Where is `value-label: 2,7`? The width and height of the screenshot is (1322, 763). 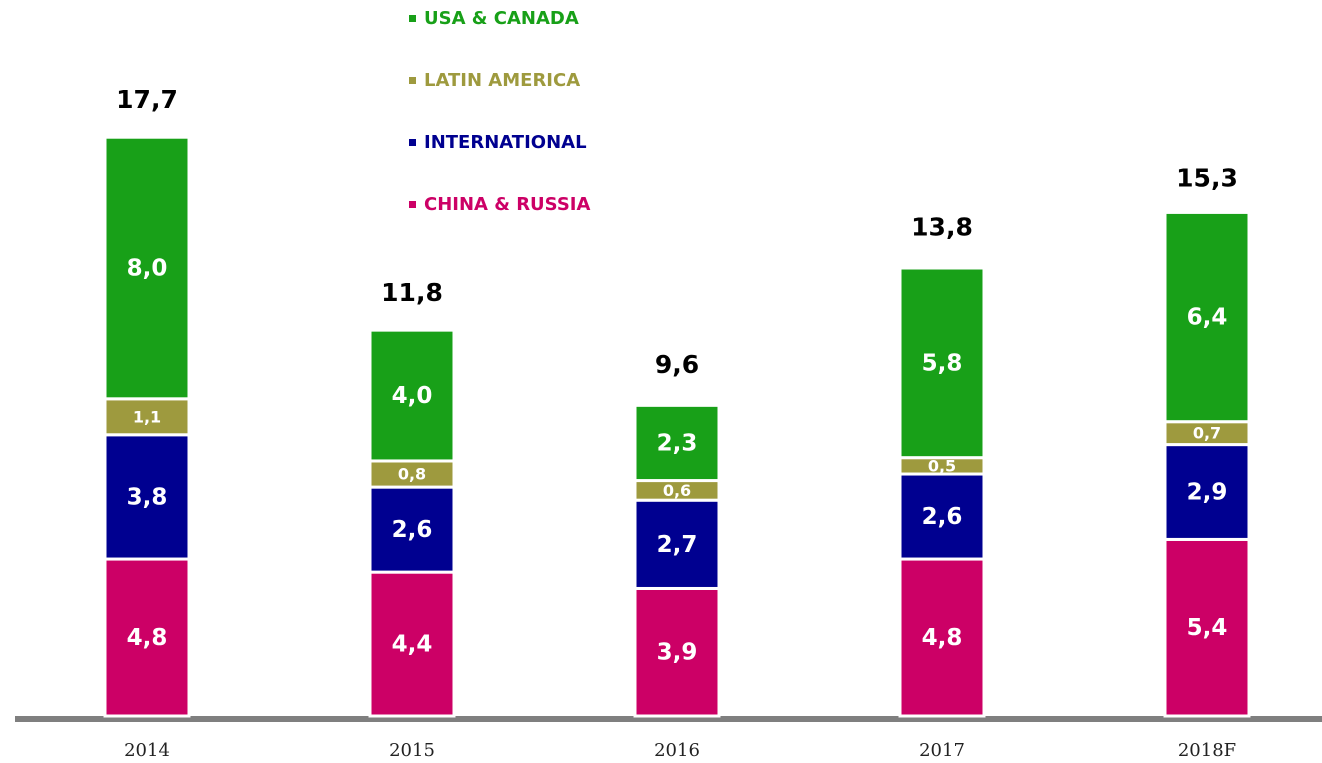
value-label: 2,7 is located at coordinates (677, 545).